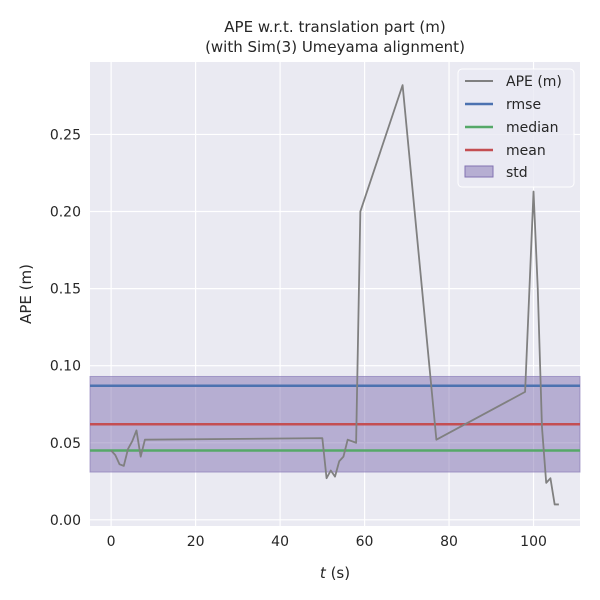 The width and height of the screenshot is (600, 600). Describe the element at coordinates (65, 444) in the screenshot. I see `y-tick-label: 0.05` at that location.